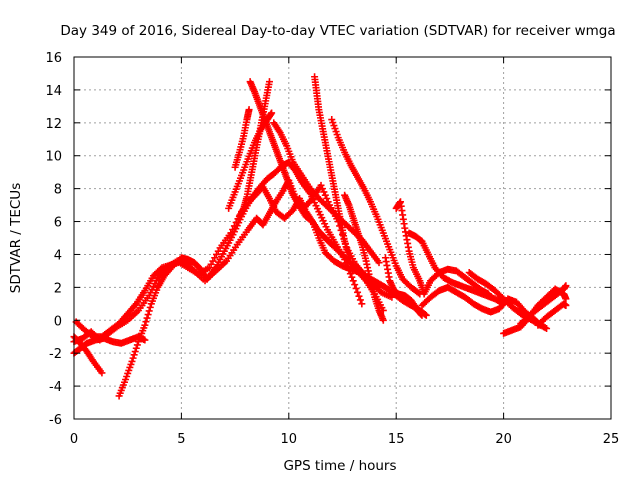 This screenshot has width=640, height=480. What do you see at coordinates (611, 439) in the screenshot?
I see `x-tick-label: 25` at bounding box center [611, 439].